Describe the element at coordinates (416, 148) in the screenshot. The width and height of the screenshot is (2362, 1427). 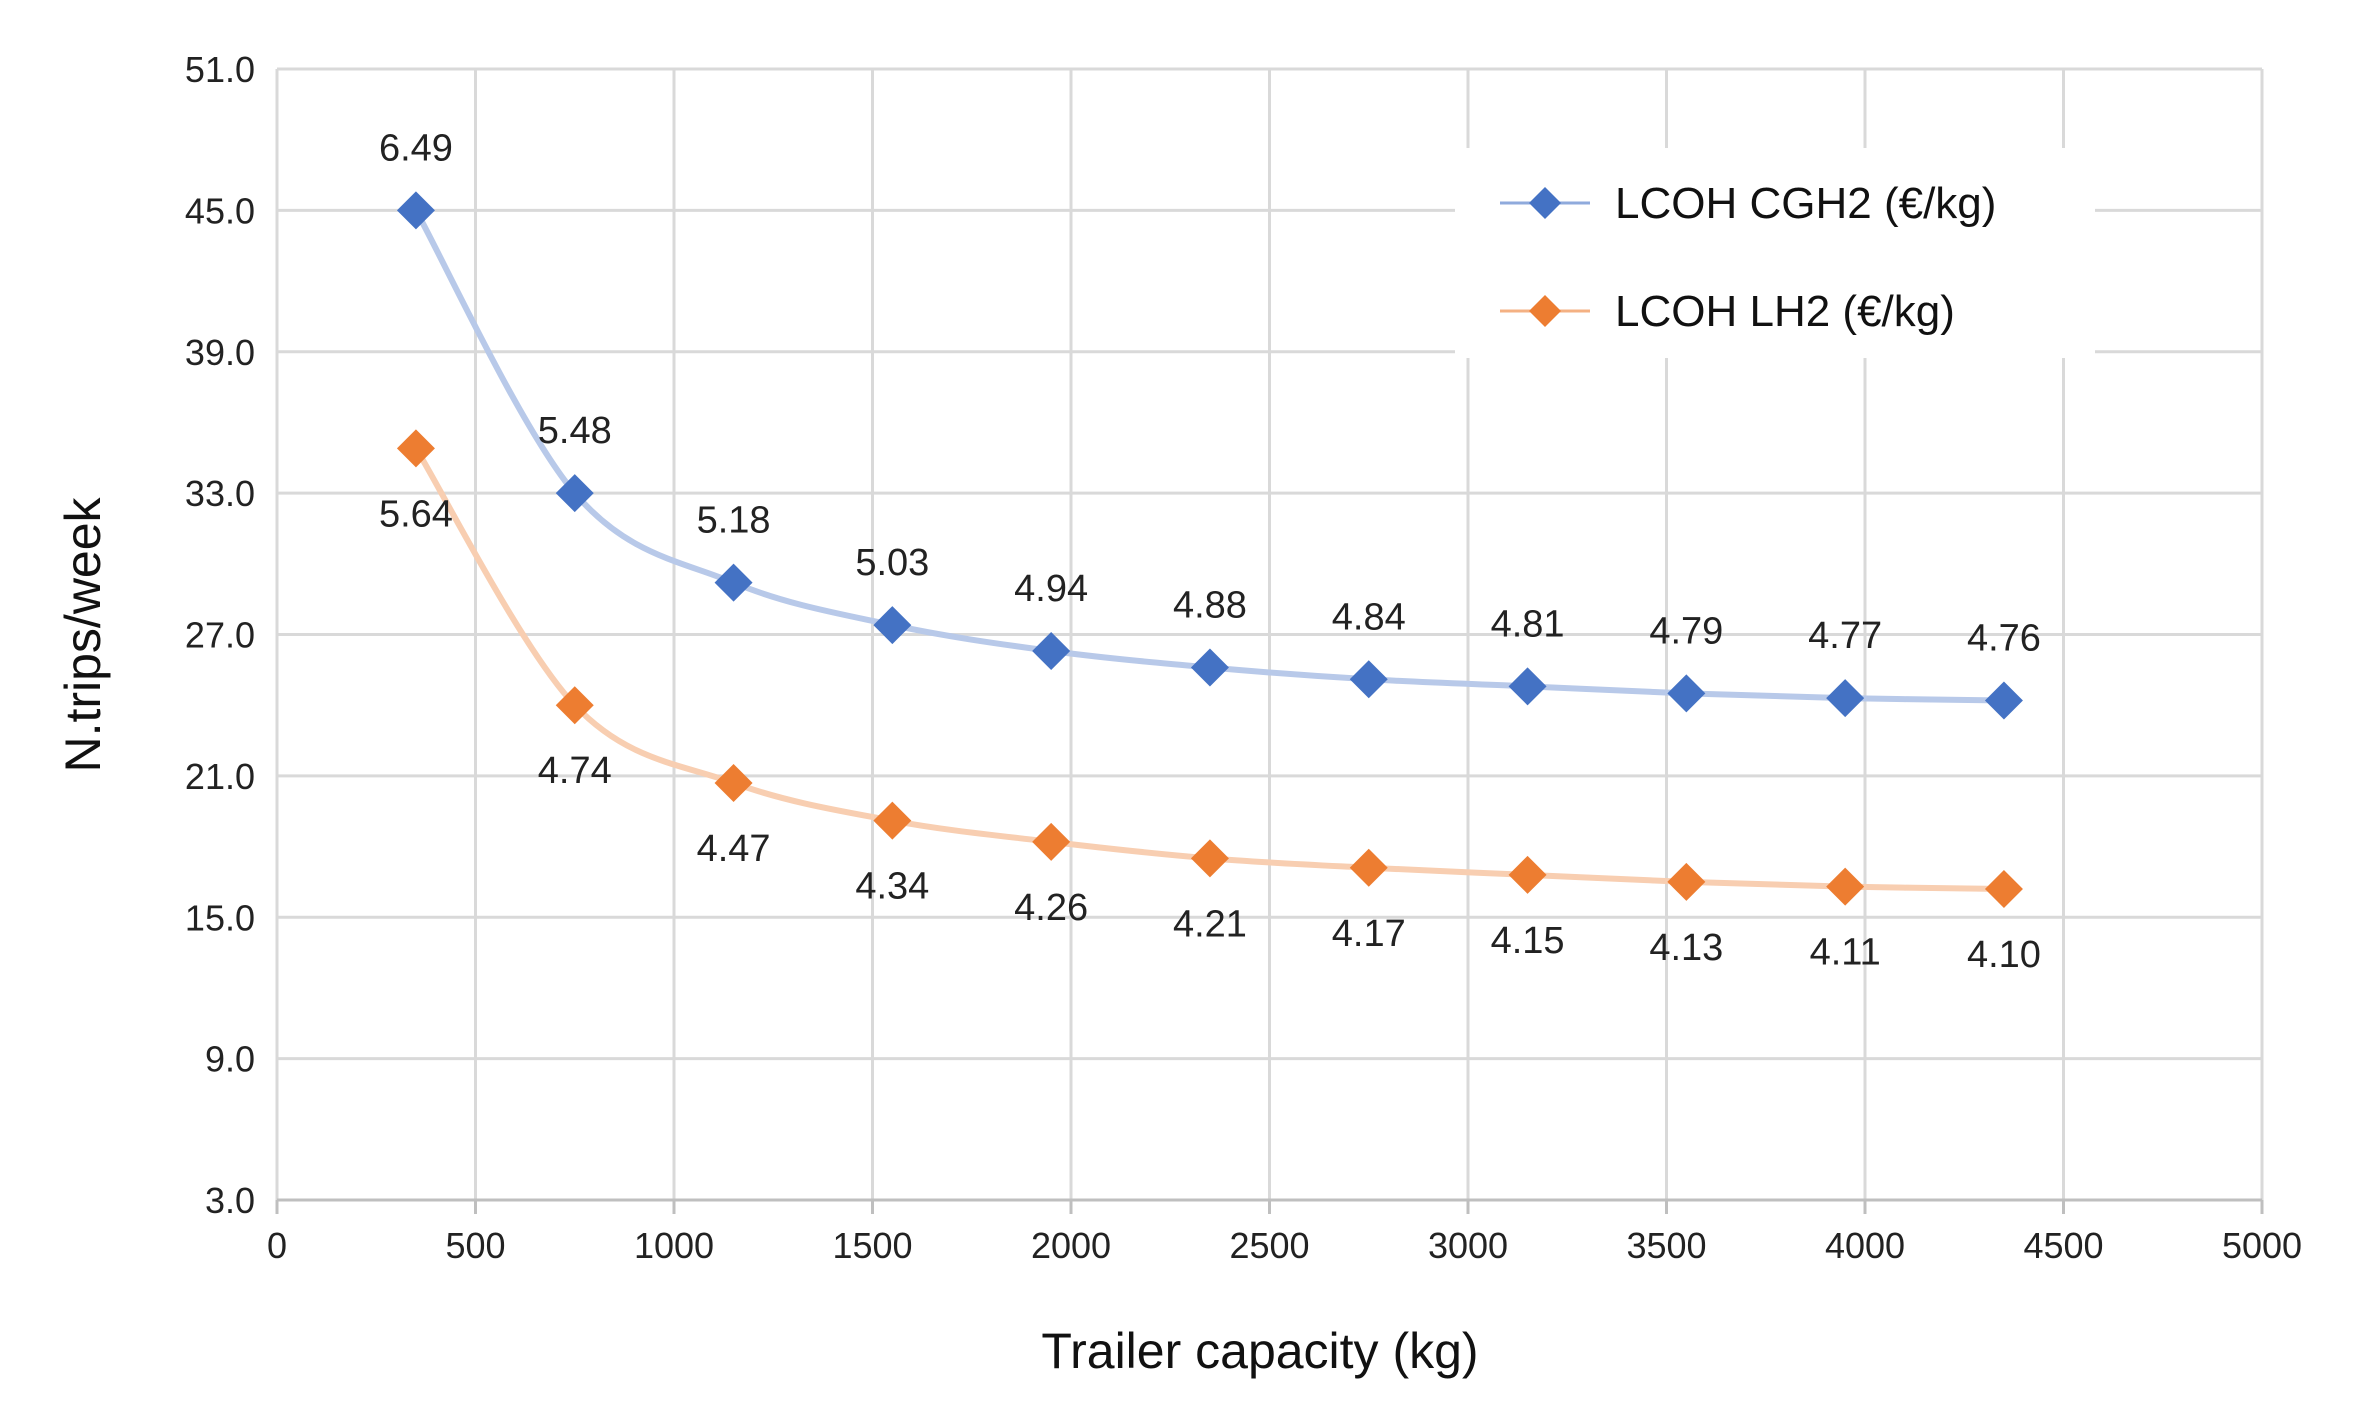
I see `data-label-cgh2: 6.49` at that location.